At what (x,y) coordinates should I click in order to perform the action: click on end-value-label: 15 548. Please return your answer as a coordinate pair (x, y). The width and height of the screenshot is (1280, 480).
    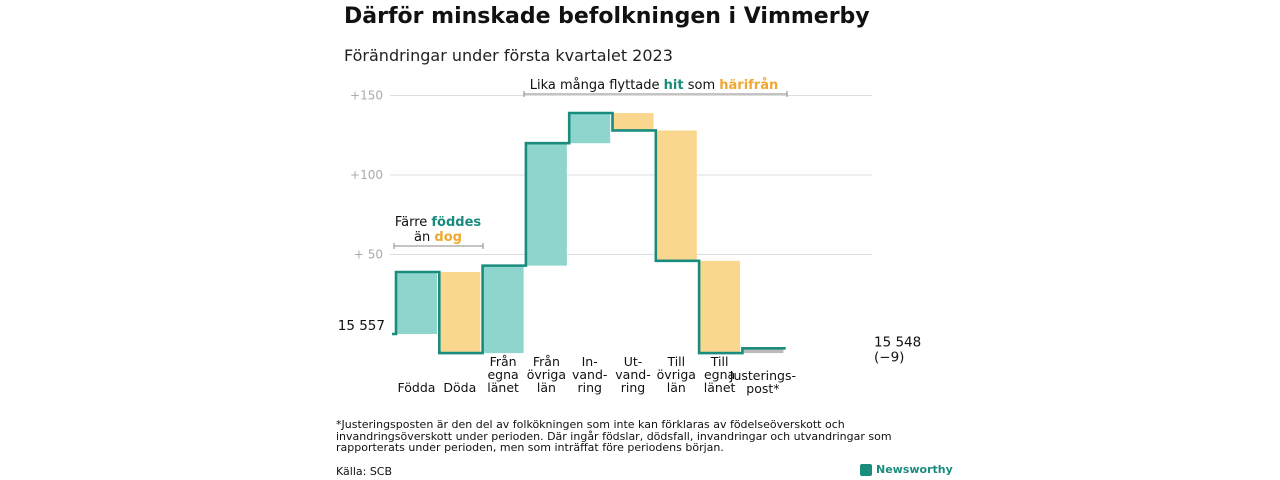
    Looking at the image, I should click on (897, 342).